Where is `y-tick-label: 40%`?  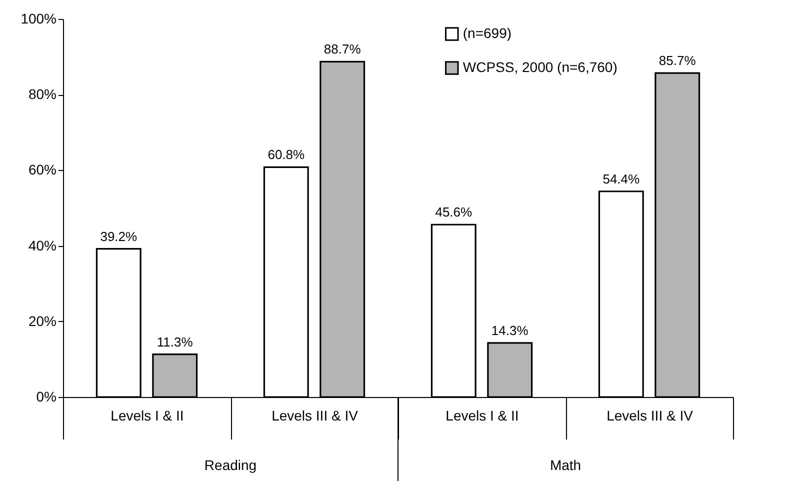
y-tick-label: 40% is located at coordinates (42, 245).